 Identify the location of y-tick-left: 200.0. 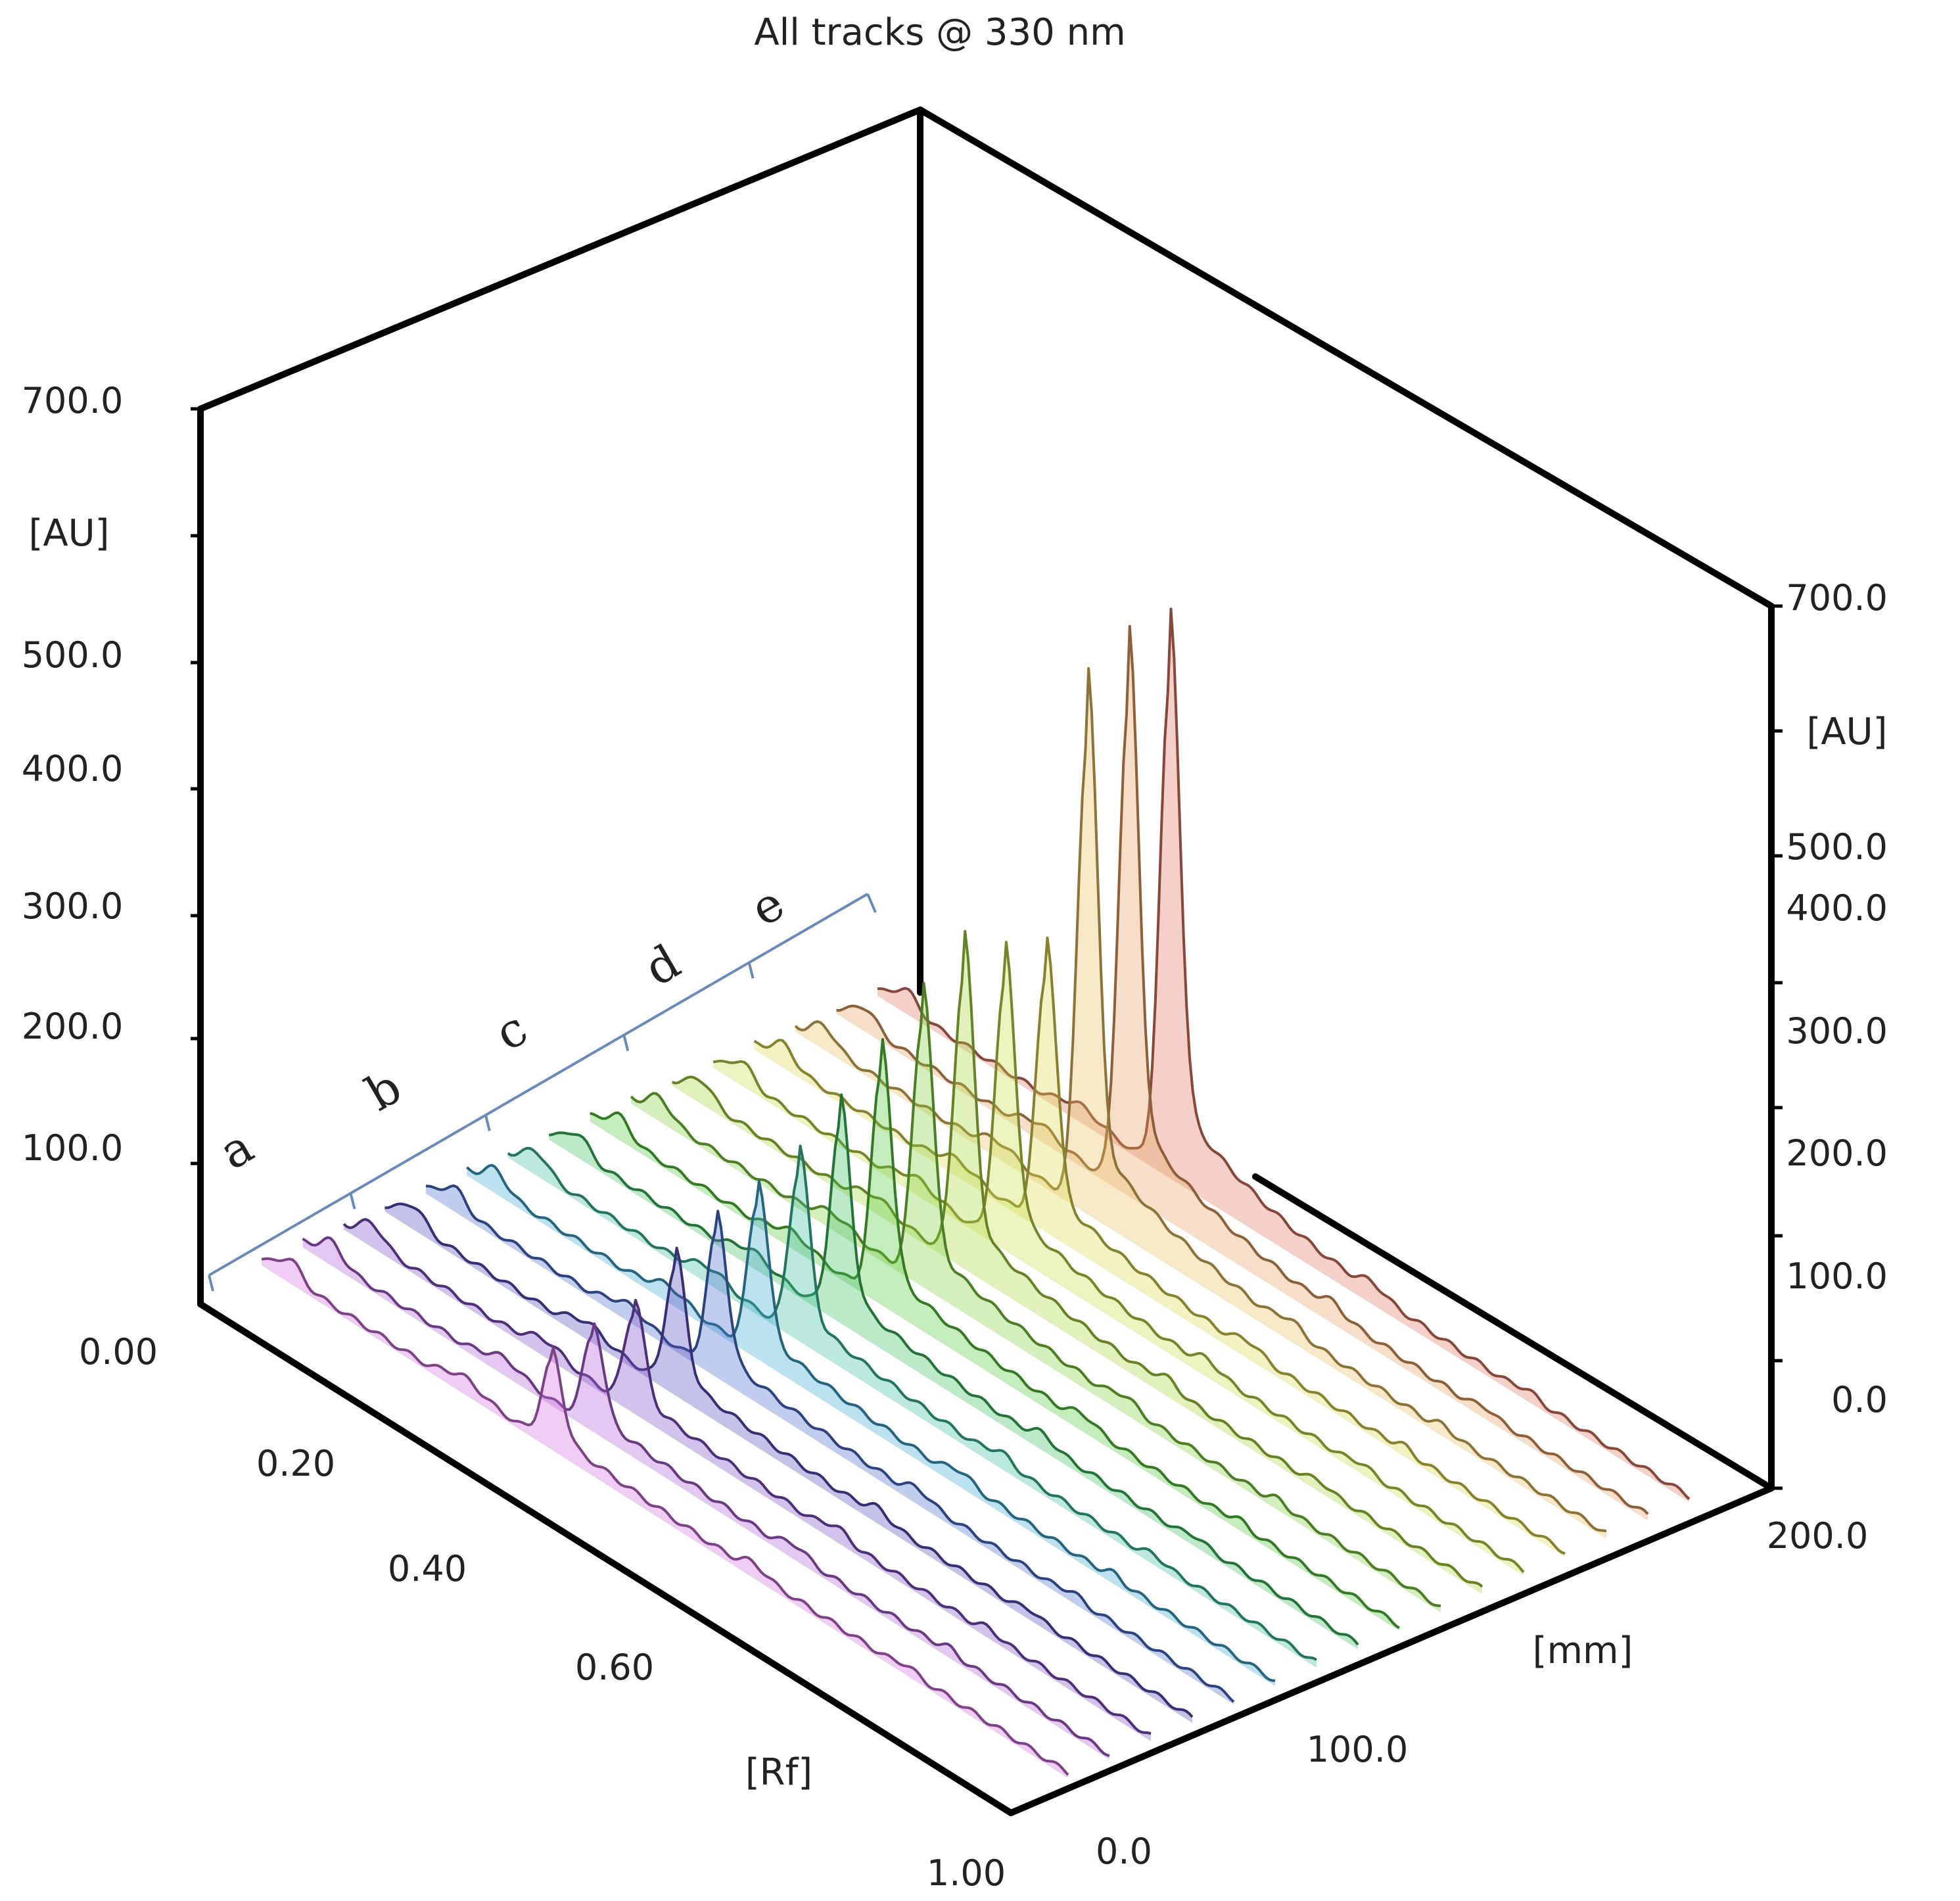
(73, 1026).